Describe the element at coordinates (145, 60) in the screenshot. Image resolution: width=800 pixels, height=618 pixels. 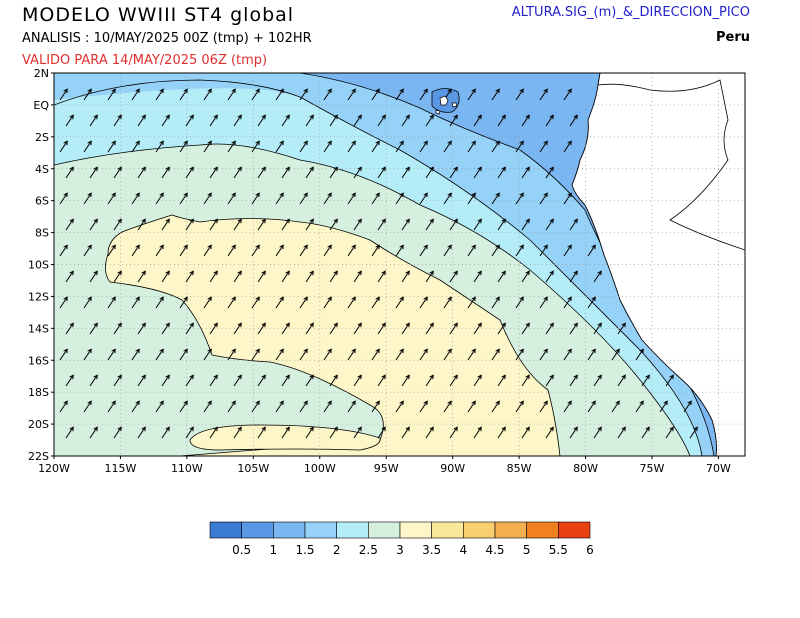
I see `valid-time: VALIDO PARA 14/MAY/2025 06Z (tmp)` at that location.